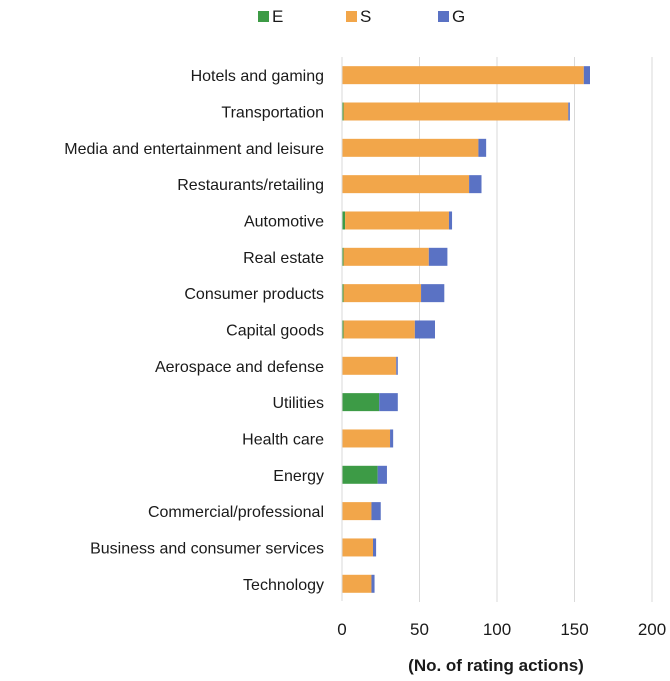 The image size is (670, 681). I want to click on legend-label-e: E, so click(277, 16).